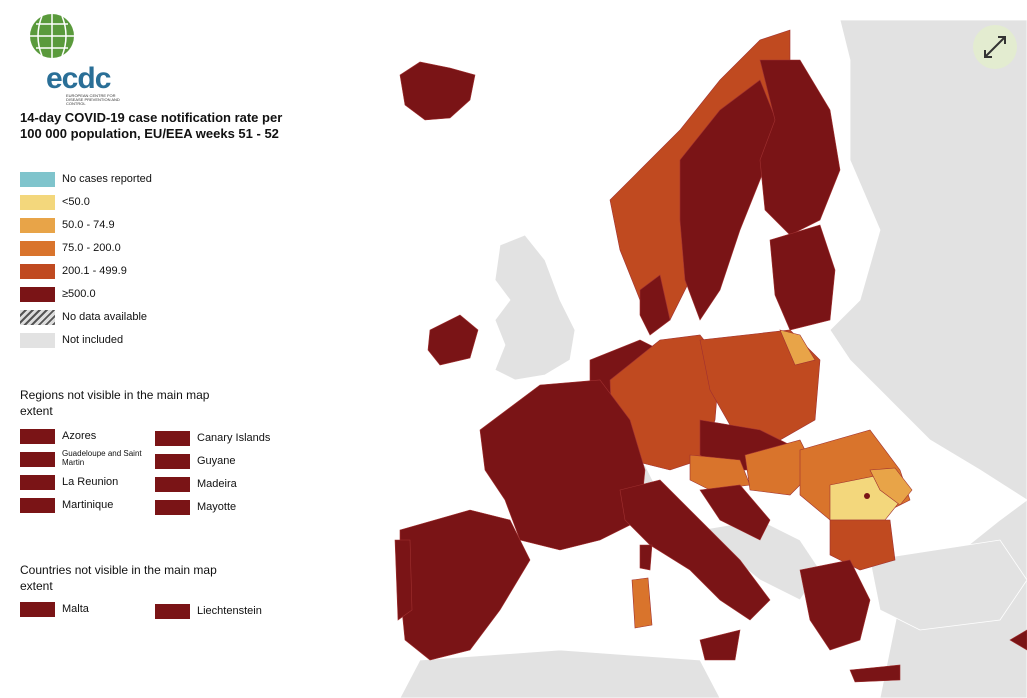 Image resolution: width=1027 pixels, height=698 pixels. What do you see at coordinates (217, 507) in the screenshot?
I see `legend-label: Mayotte` at bounding box center [217, 507].